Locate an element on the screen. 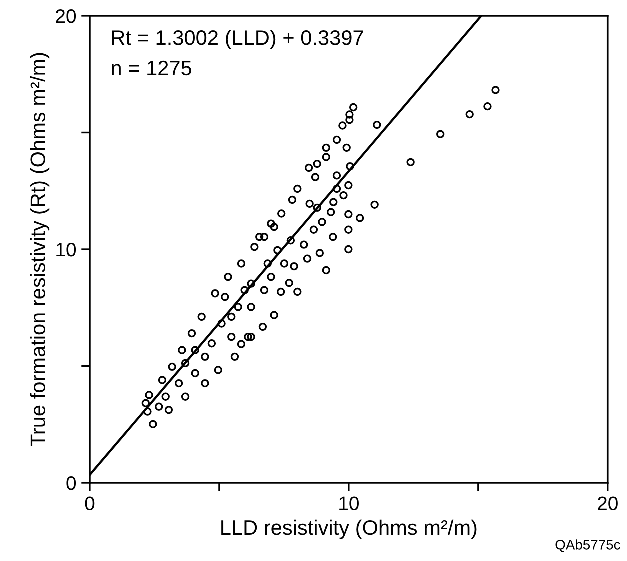 This screenshot has width=627, height=561. y-tick-label: 0 is located at coordinates (71, 483).